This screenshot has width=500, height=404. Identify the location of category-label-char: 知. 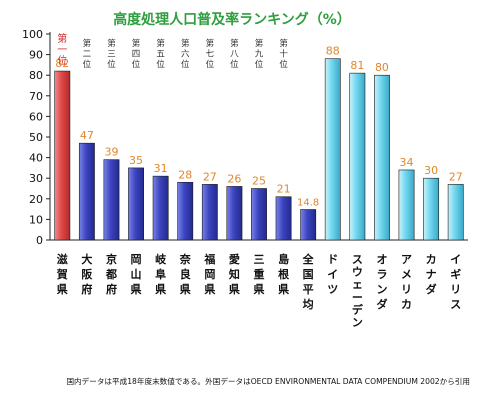
(234, 274).